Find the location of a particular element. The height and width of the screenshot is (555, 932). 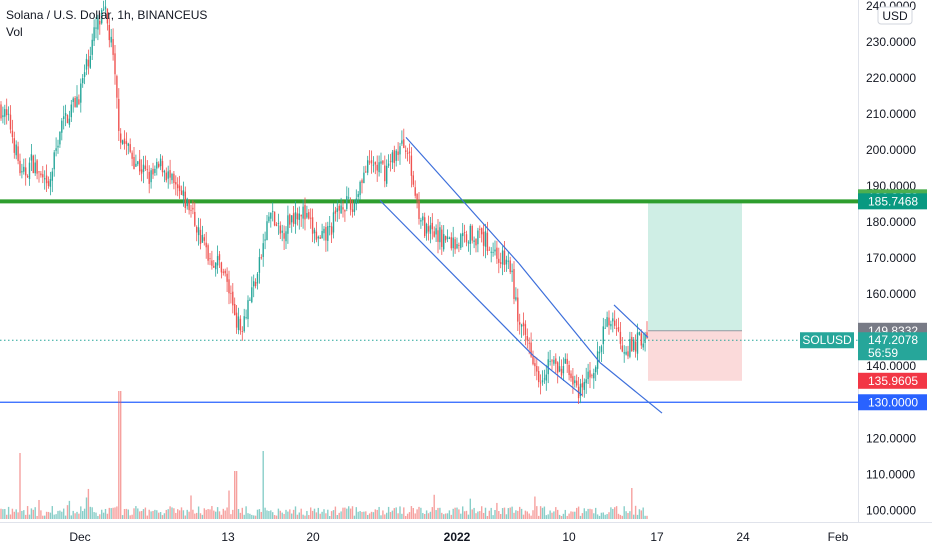

currency-button: USD is located at coordinates (895, 15).